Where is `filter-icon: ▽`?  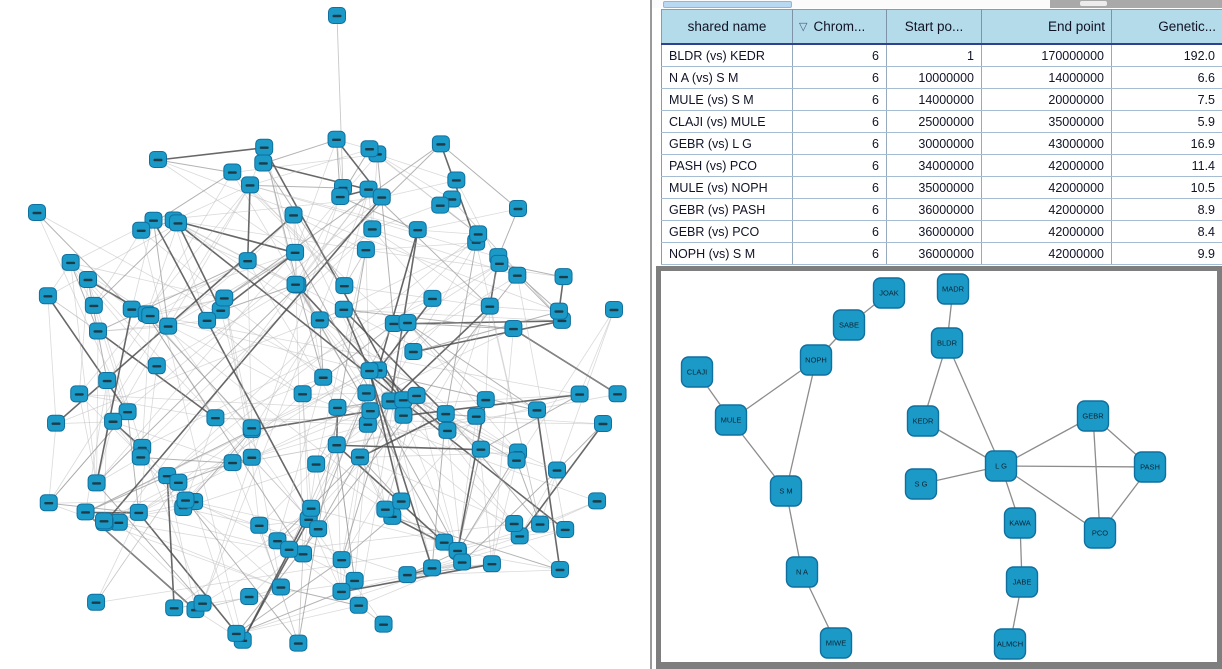 filter-icon: ▽ is located at coordinates (803, 27).